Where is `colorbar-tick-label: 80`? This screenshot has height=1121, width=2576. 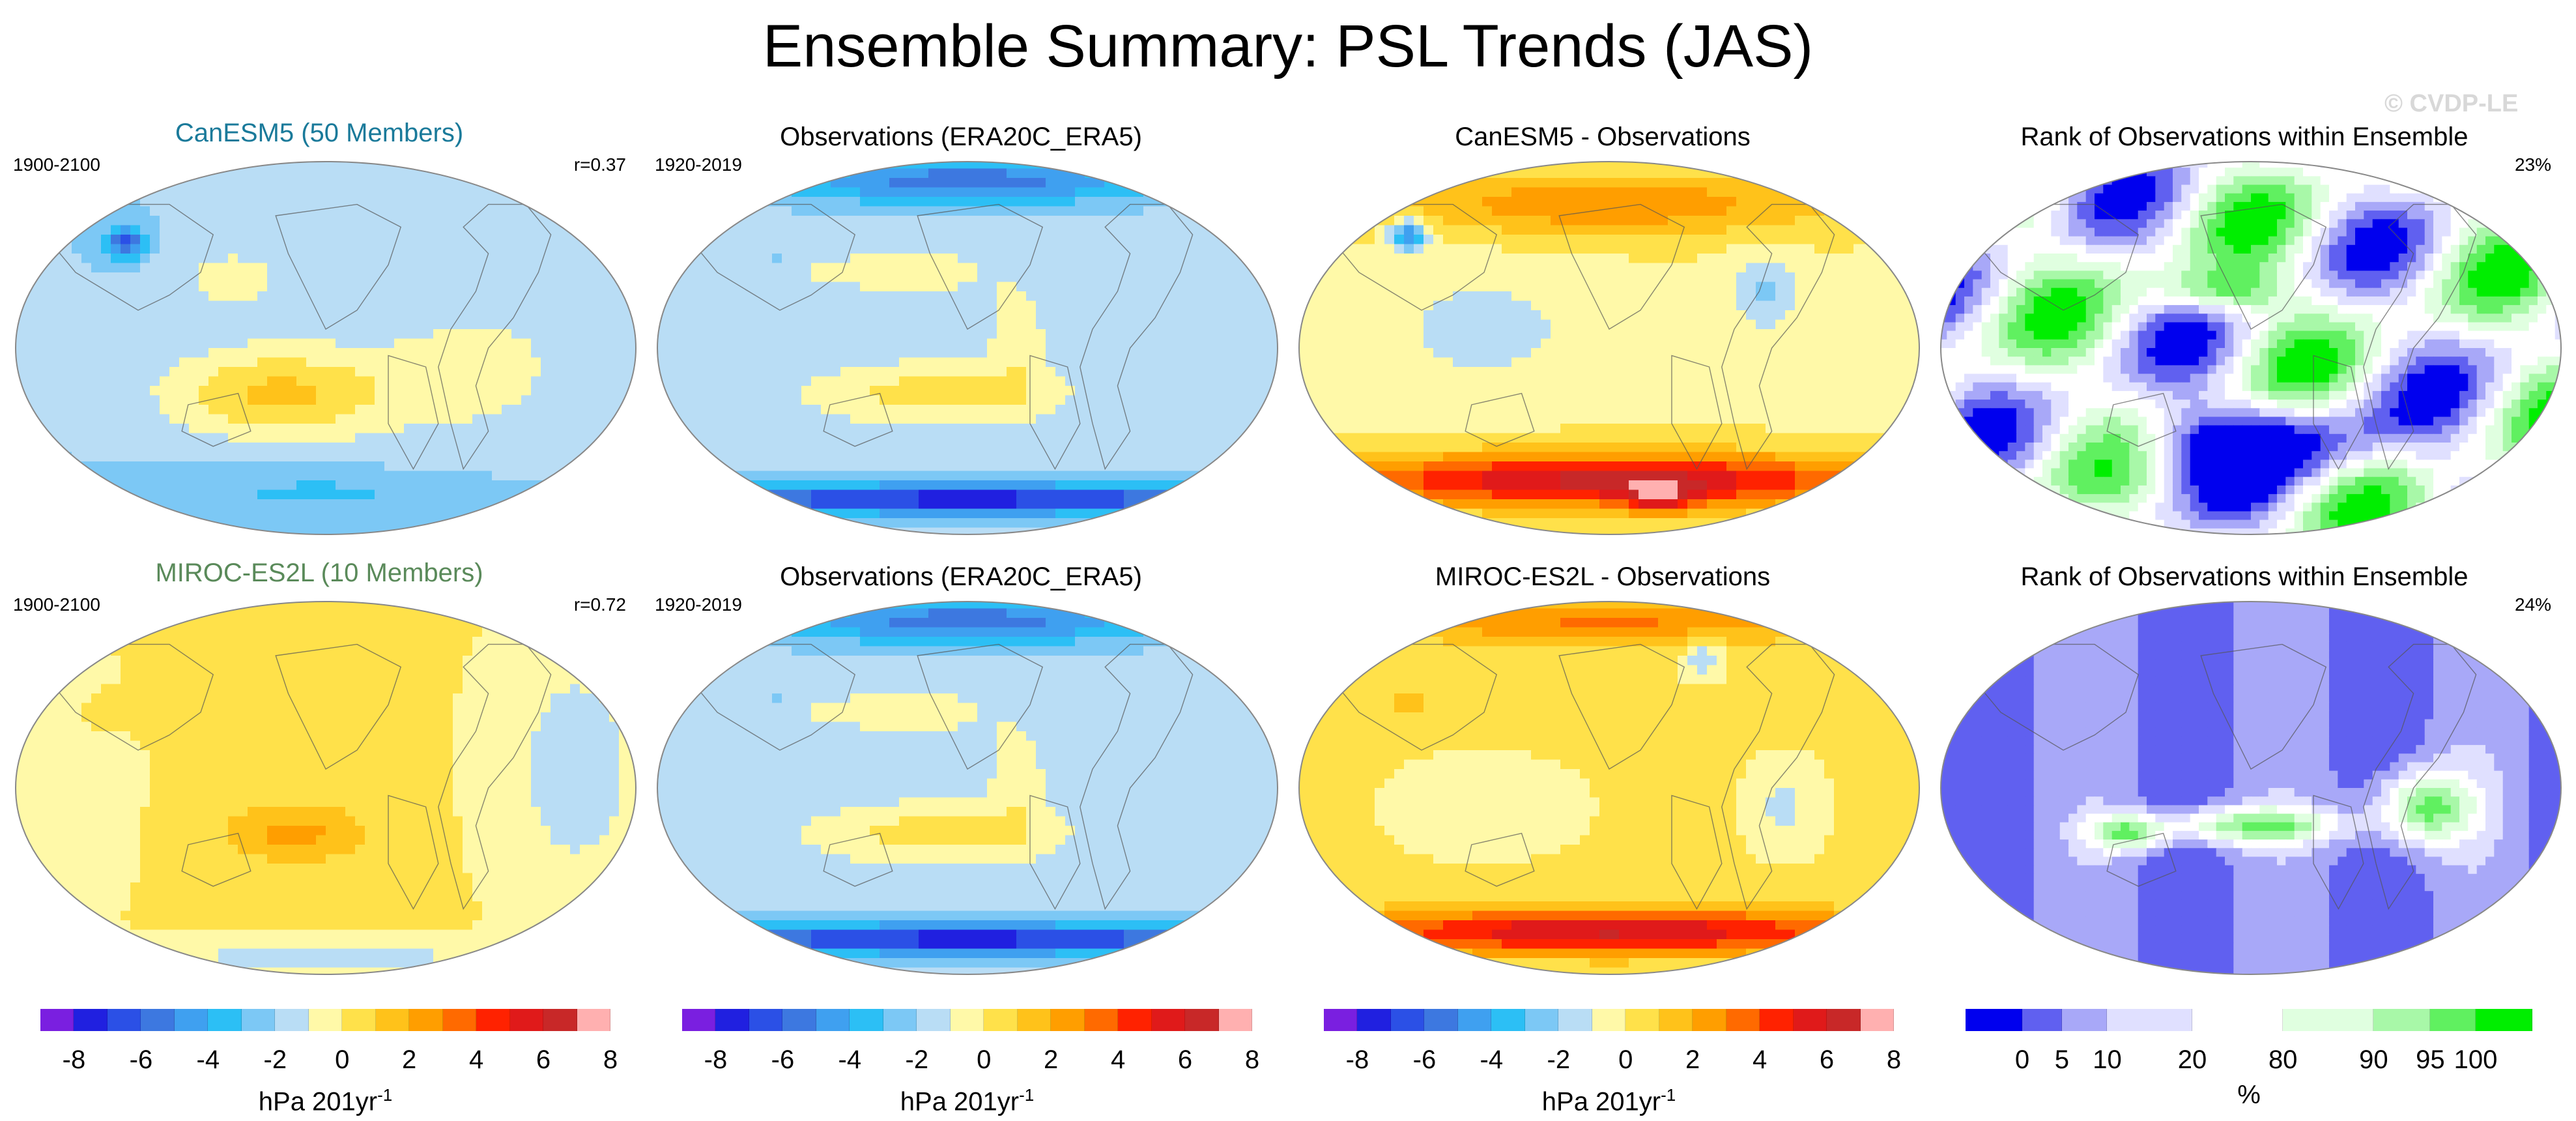
colorbar-tick-label: 80 is located at coordinates (2283, 1060).